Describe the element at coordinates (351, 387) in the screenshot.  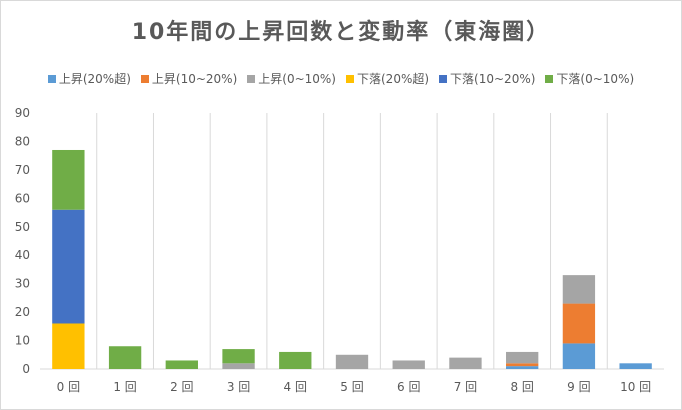
I see `x-tick-label: 5 回` at that location.